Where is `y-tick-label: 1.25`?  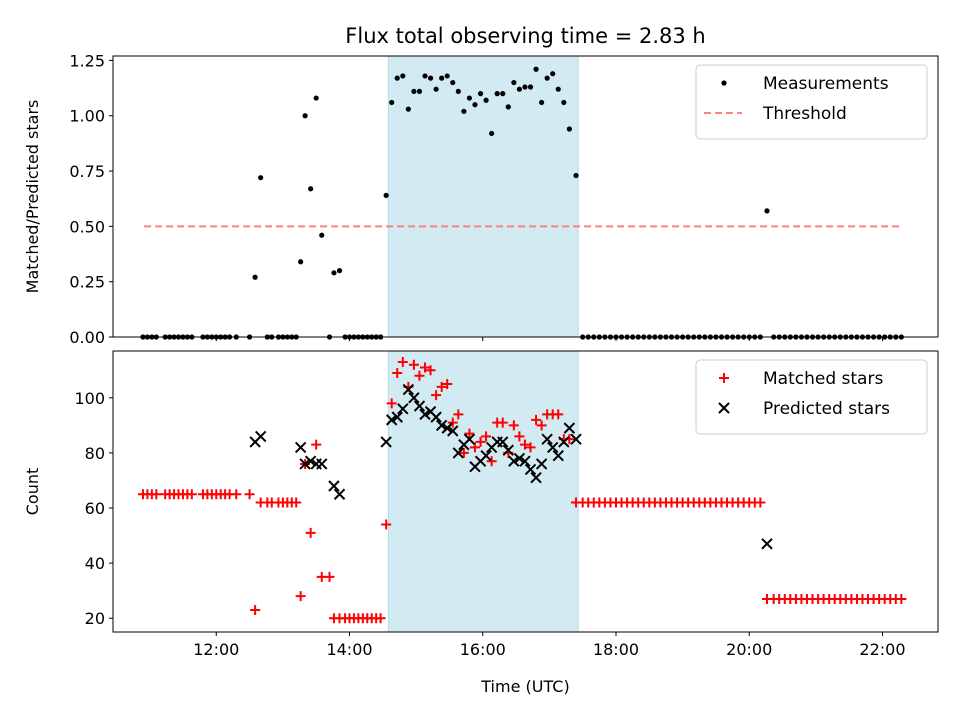
y-tick-label: 1.25 is located at coordinates (87, 60).